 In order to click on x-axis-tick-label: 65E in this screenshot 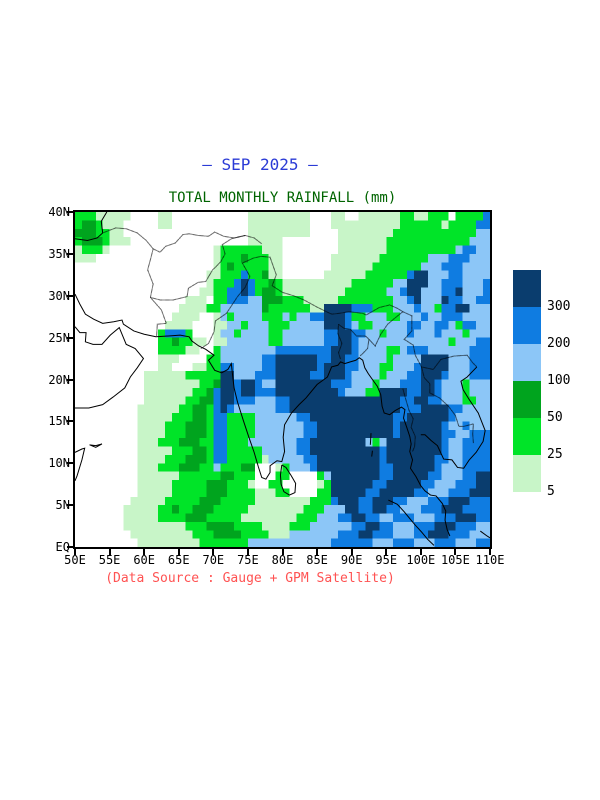, I will do `click(178, 560)`.